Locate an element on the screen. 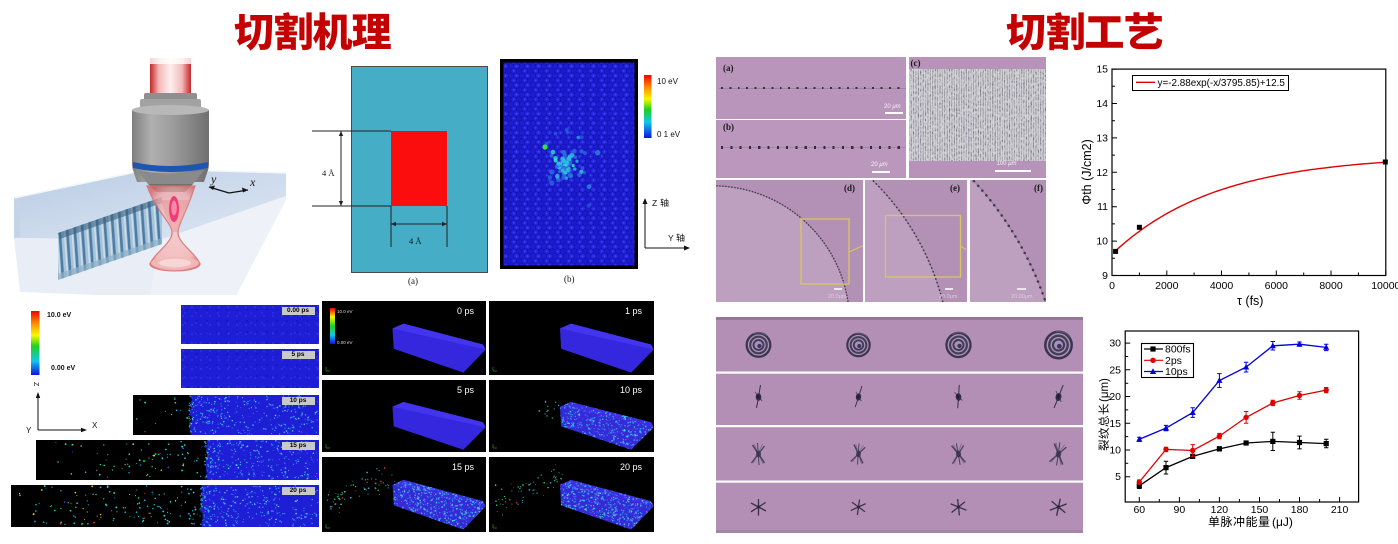  svg-text: 2ps is located at coordinates (1173, 361).